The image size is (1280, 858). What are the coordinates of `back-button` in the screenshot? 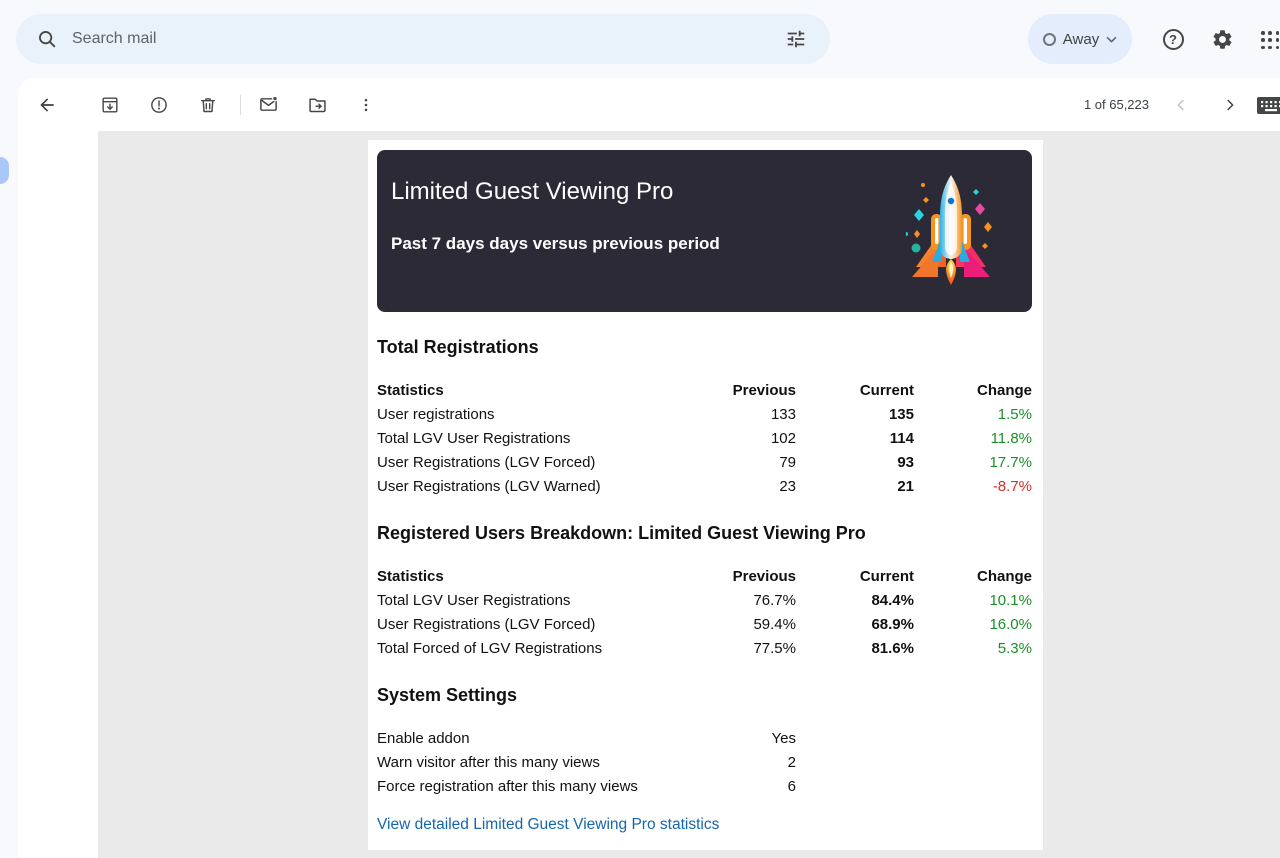 It's located at (47, 105).